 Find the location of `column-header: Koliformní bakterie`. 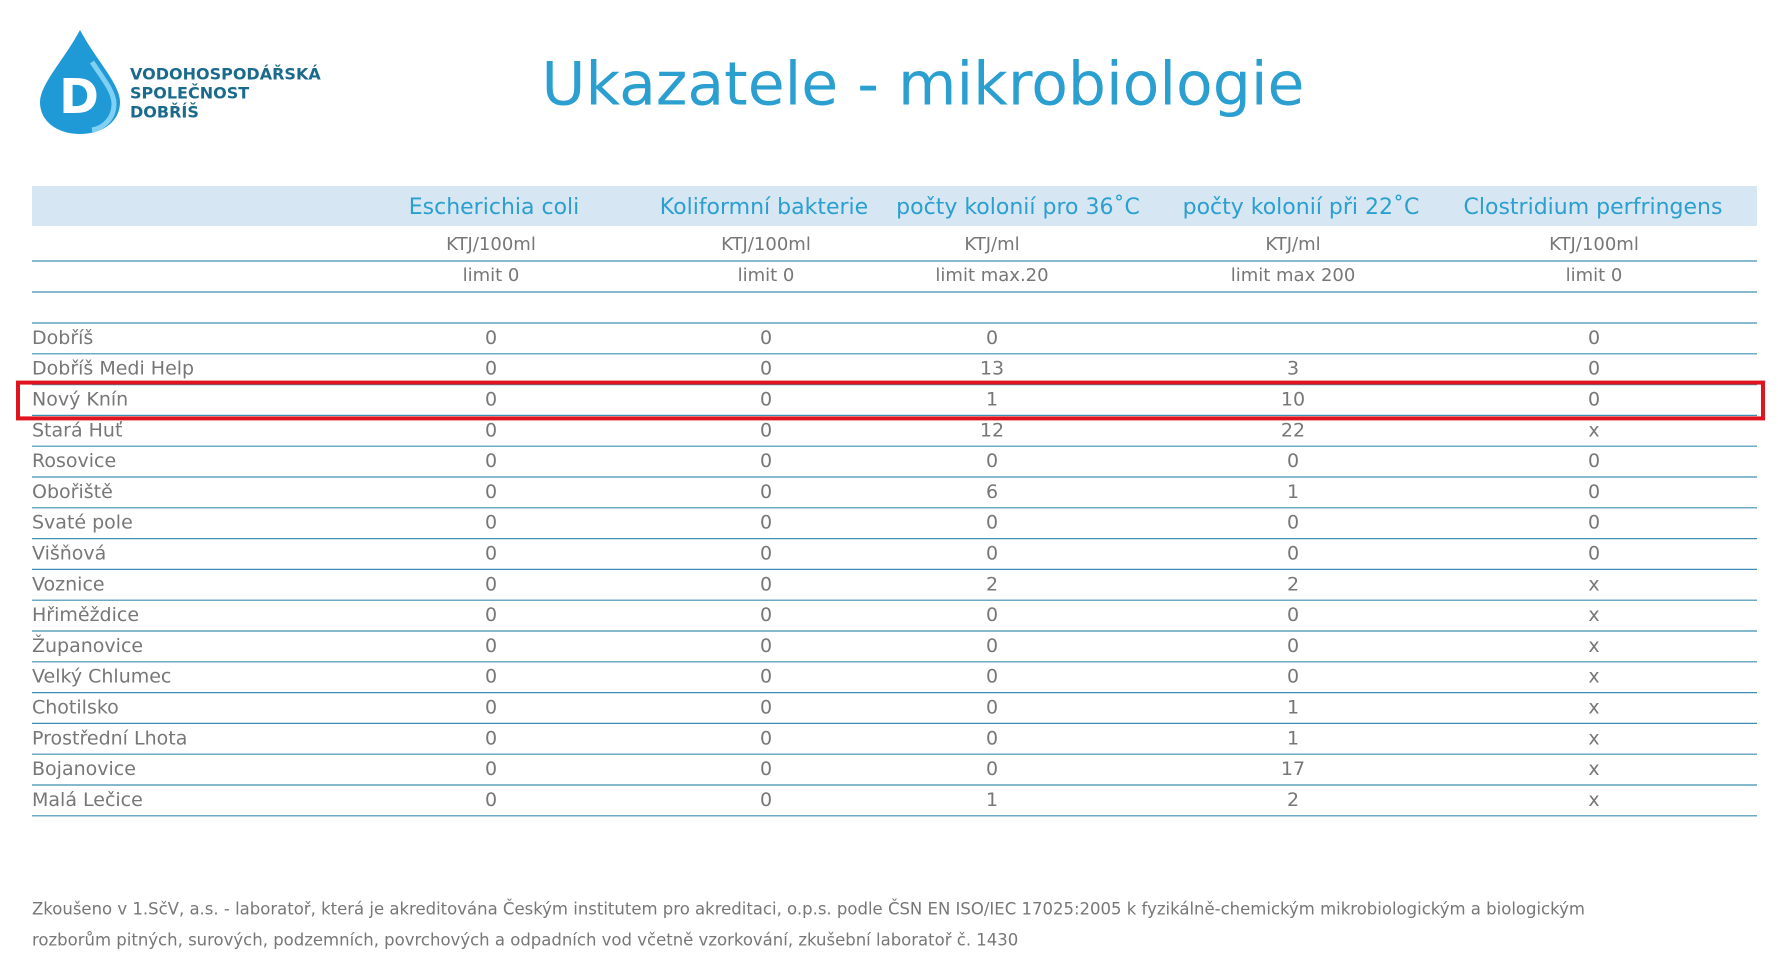

column-header: Koliformní bakterie is located at coordinates (764, 207).